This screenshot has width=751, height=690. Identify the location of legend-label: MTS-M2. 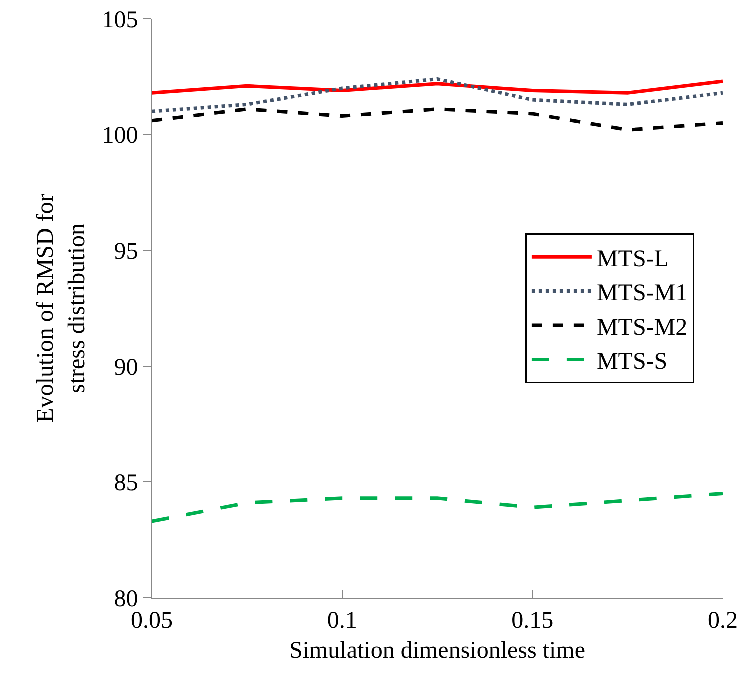
(642, 327).